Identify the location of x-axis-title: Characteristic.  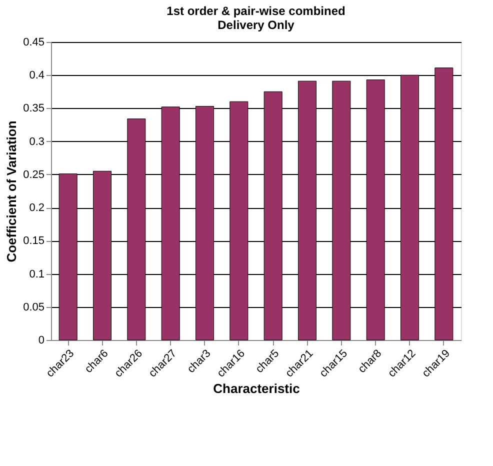
(256, 388).